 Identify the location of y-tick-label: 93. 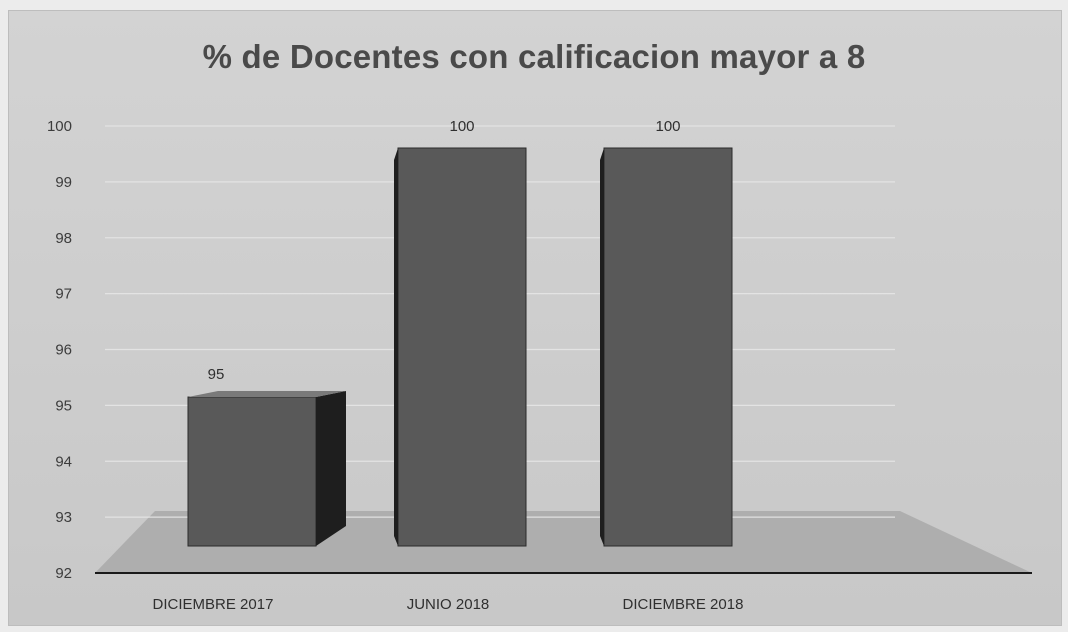
(63, 517).